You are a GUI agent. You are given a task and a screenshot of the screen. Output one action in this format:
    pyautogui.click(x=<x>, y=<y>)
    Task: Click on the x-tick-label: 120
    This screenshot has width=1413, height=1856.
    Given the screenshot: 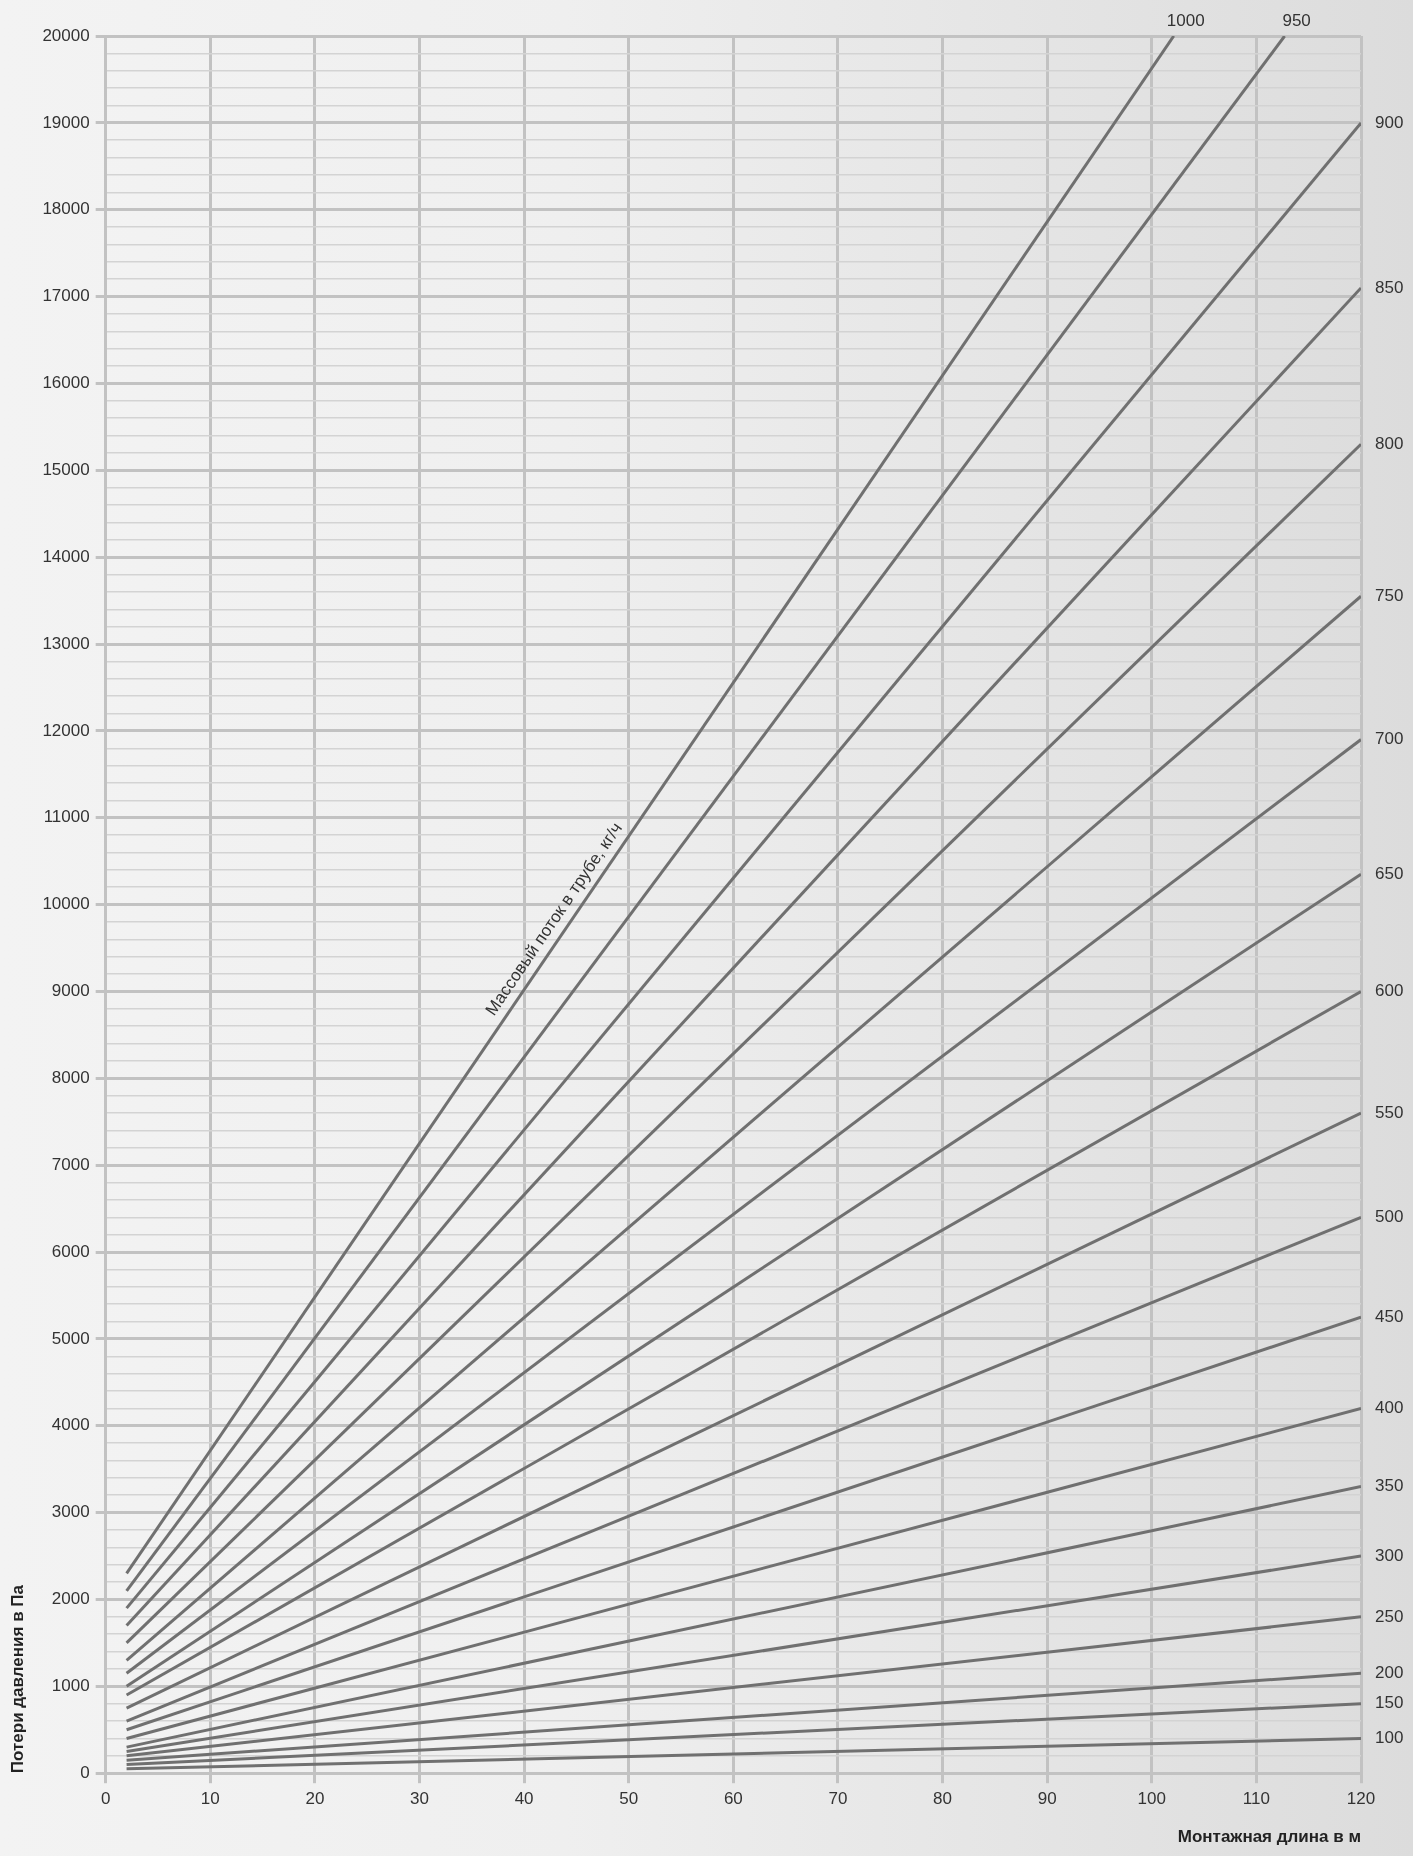 What is the action you would take?
    pyautogui.click(x=1361, y=1799)
    